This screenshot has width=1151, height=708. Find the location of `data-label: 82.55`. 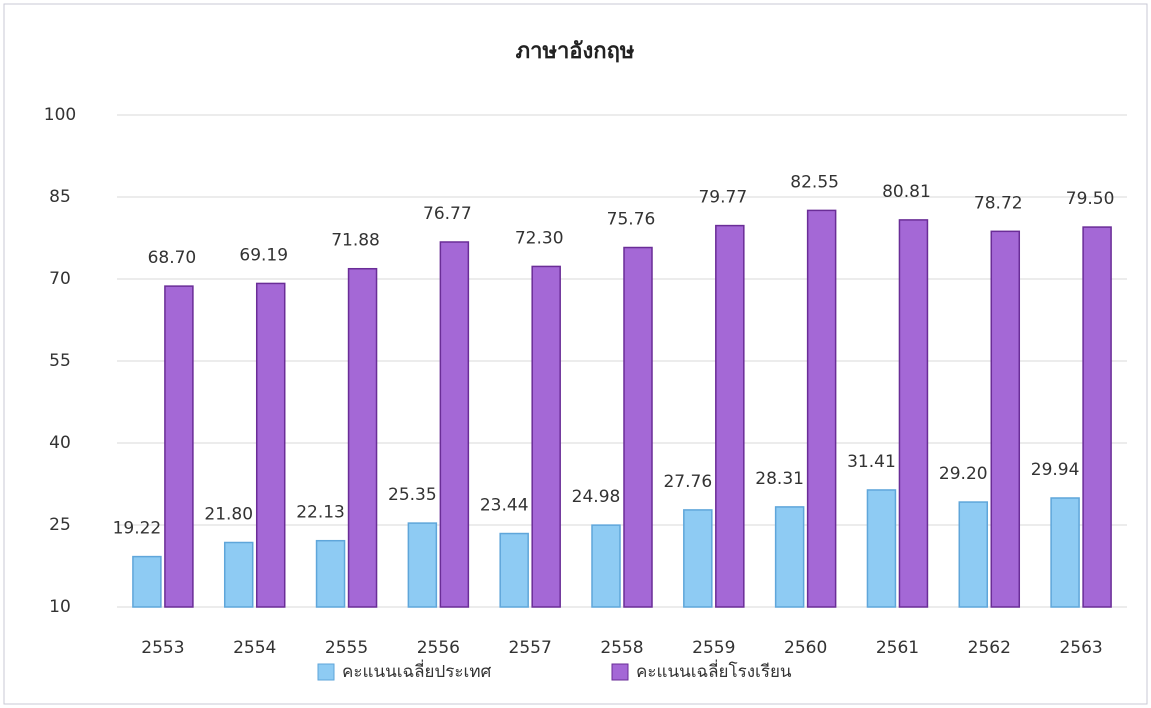

data-label: 82.55 is located at coordinates (814, 182).